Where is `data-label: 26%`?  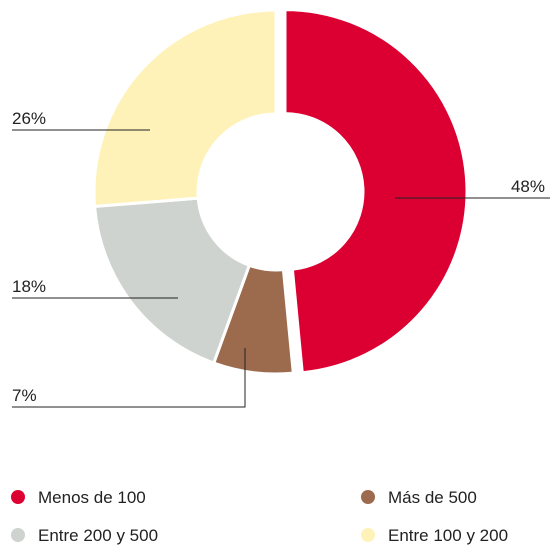
data-label: 26% is located at coordinates (29, 118).